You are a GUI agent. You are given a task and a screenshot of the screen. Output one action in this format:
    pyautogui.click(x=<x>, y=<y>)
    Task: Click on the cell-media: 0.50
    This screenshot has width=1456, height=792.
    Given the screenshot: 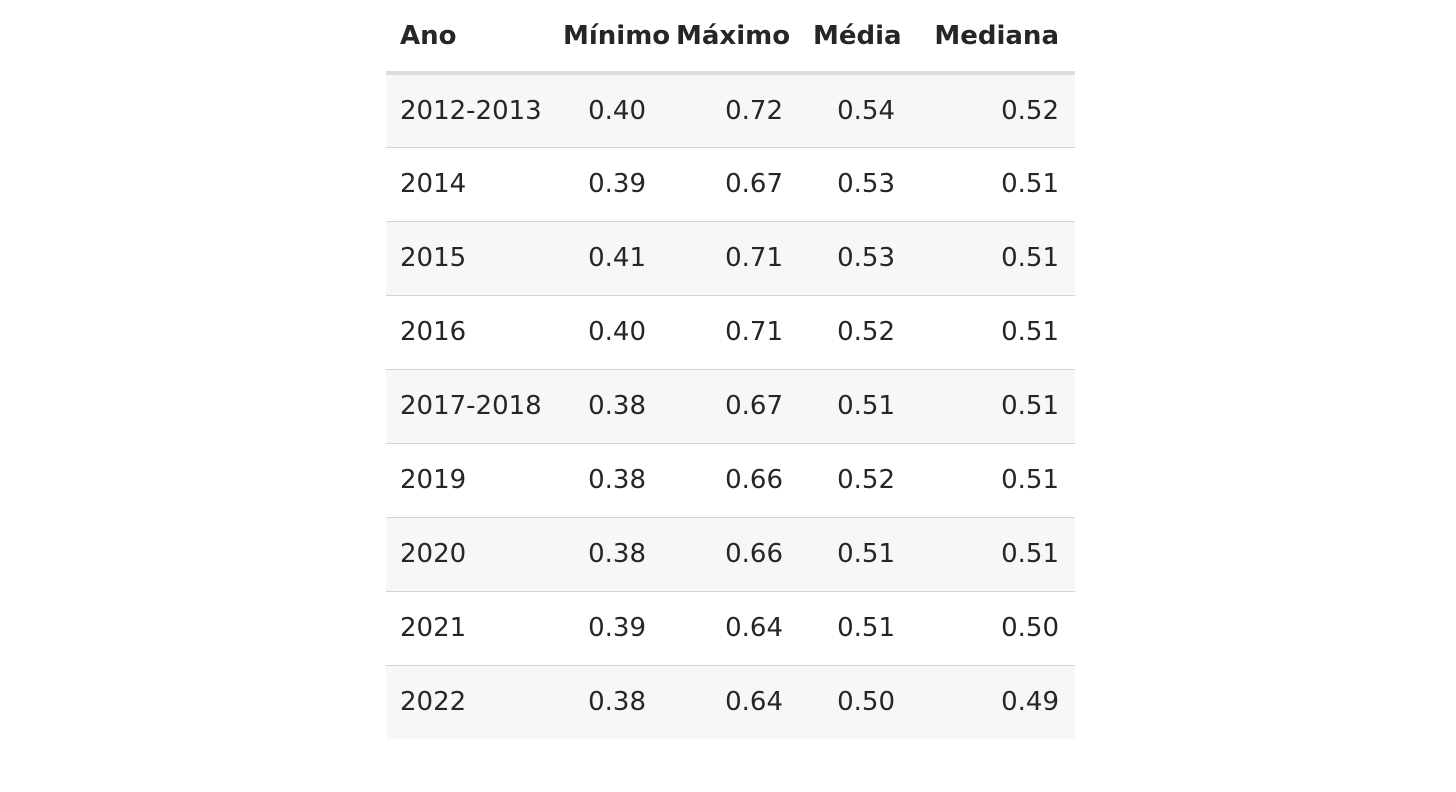 What is the action you would take?
    pyautogui.click(x=855, y=702)
    